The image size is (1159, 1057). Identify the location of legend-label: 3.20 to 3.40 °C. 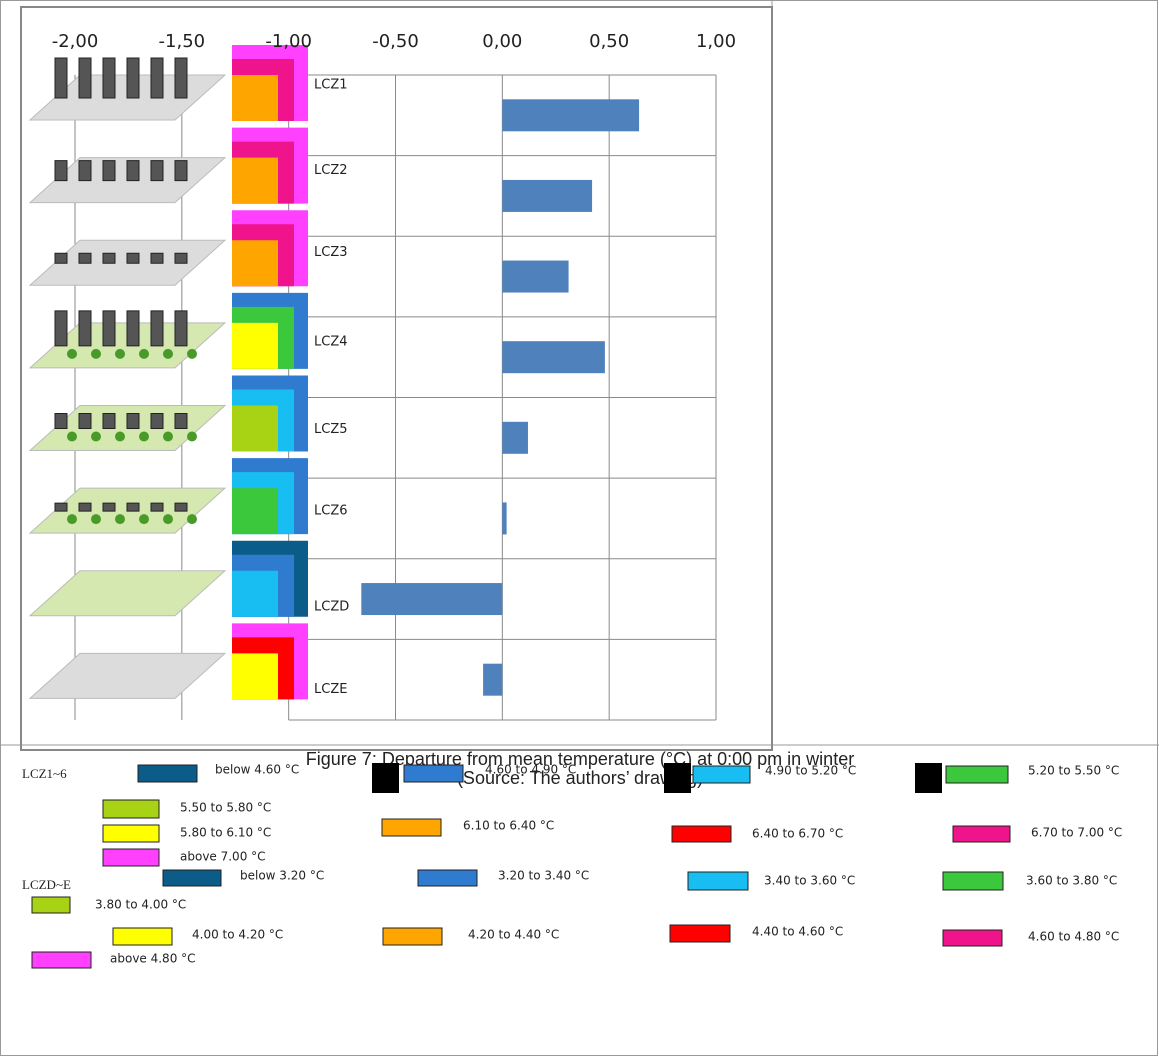
(543, 876).